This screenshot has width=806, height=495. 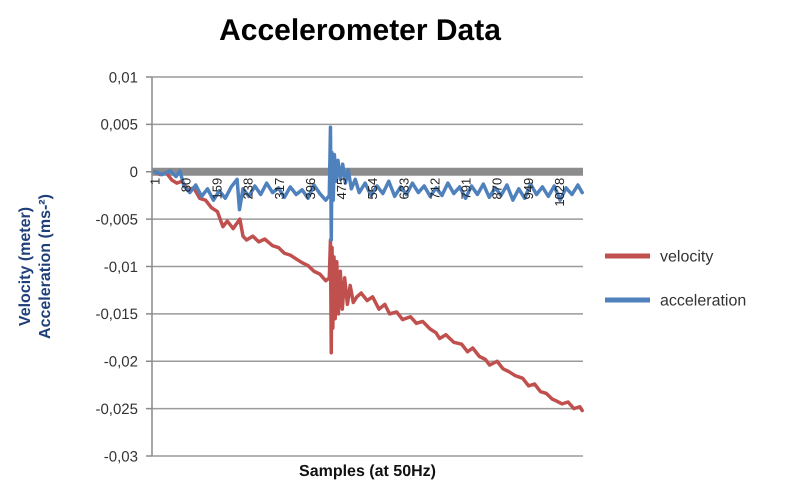 What do you see at coordinates (116, 219) in the screenshot?
I see `y-tick-label: -0,005` at bounding box center [116, 219].